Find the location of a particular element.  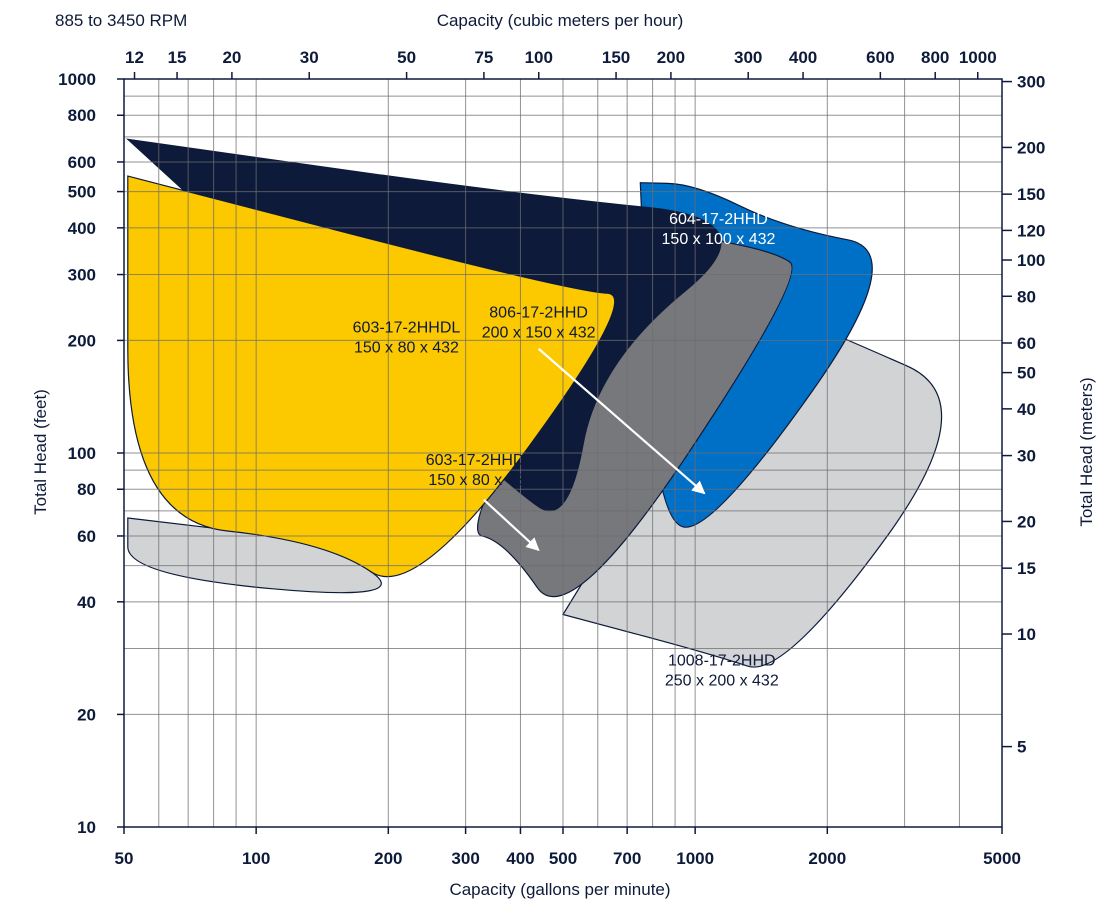

x2-tick-label: 150 is located at coordinates (616, 57).